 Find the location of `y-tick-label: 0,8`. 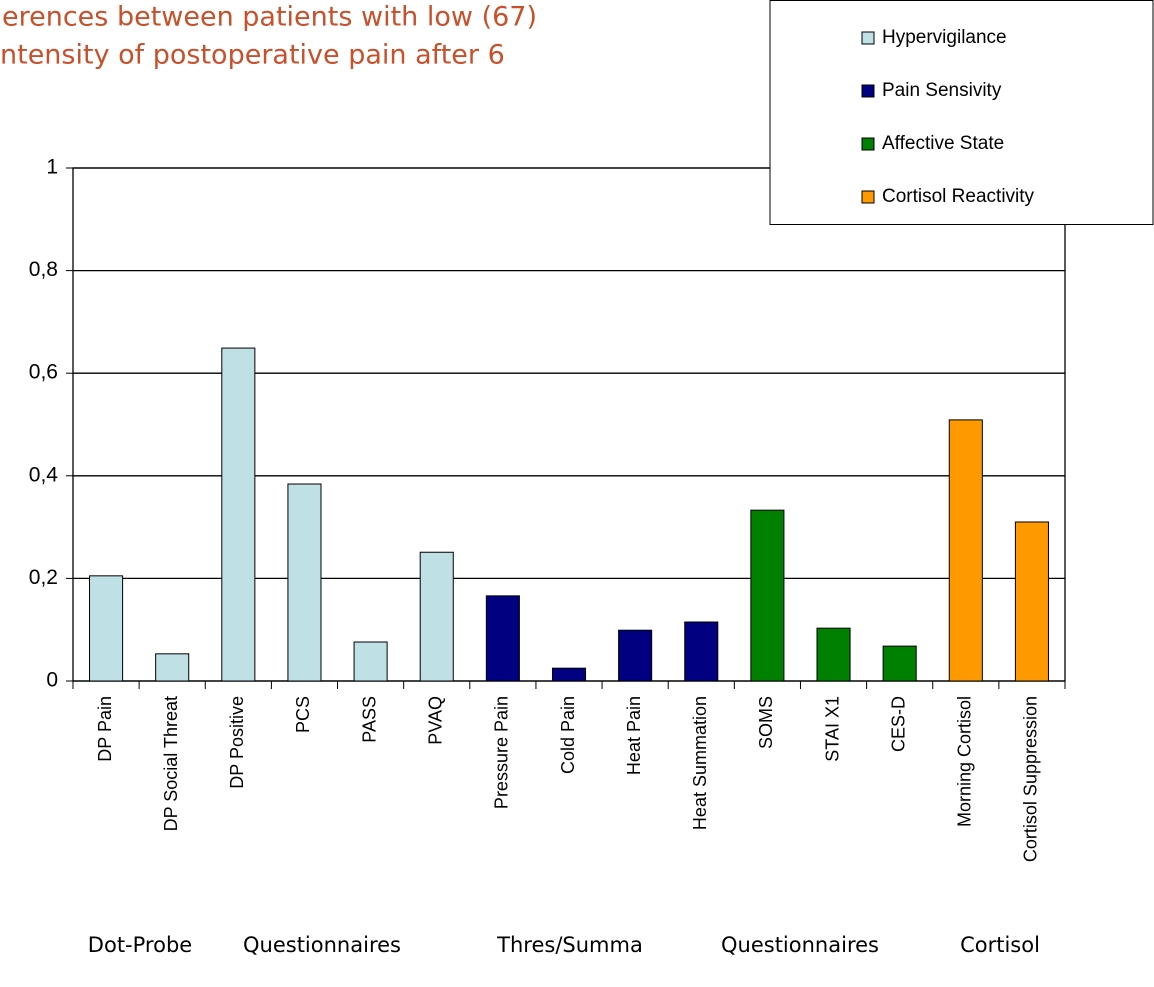

y-tick-label: 0,8 is located at coordinates (43, 269).